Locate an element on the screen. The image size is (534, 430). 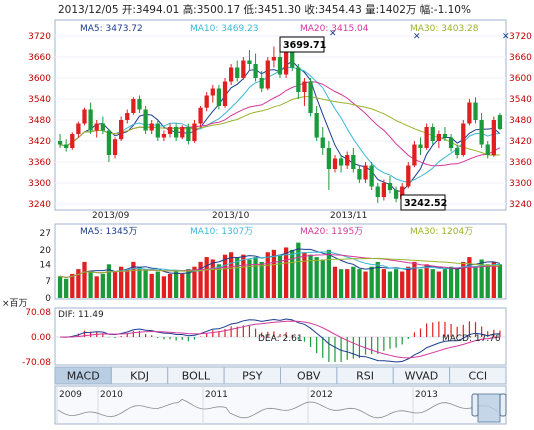
timeline-range-window is located at coordinates (489, 408).